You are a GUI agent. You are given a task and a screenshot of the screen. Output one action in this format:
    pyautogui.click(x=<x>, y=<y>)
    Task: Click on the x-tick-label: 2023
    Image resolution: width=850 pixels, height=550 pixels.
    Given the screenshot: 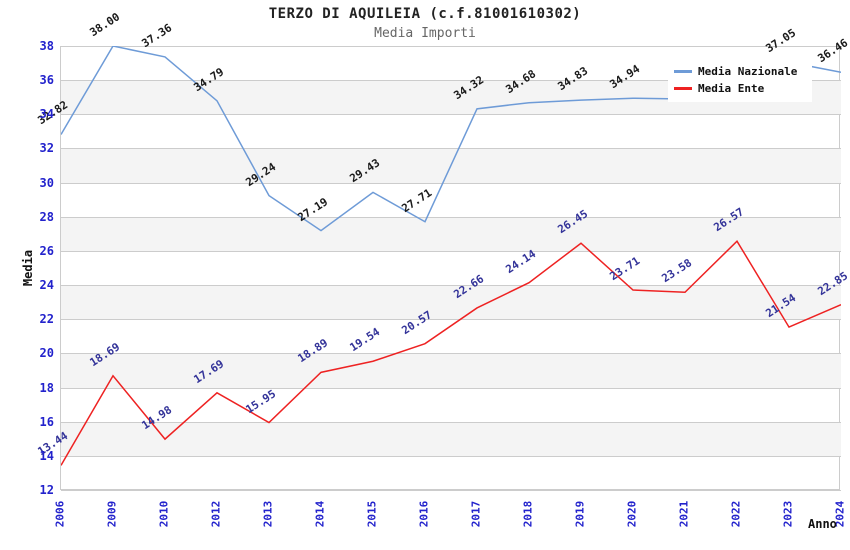 What is the action you would take?
    pyautogui.click(x=788, y=514)
    